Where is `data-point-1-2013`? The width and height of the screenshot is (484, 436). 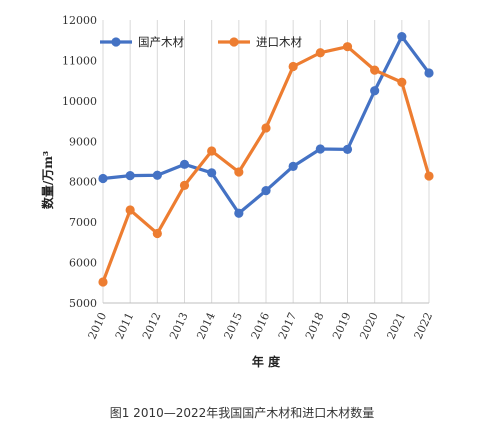
data-point-1-2013 is located at coordinates (184, 185).